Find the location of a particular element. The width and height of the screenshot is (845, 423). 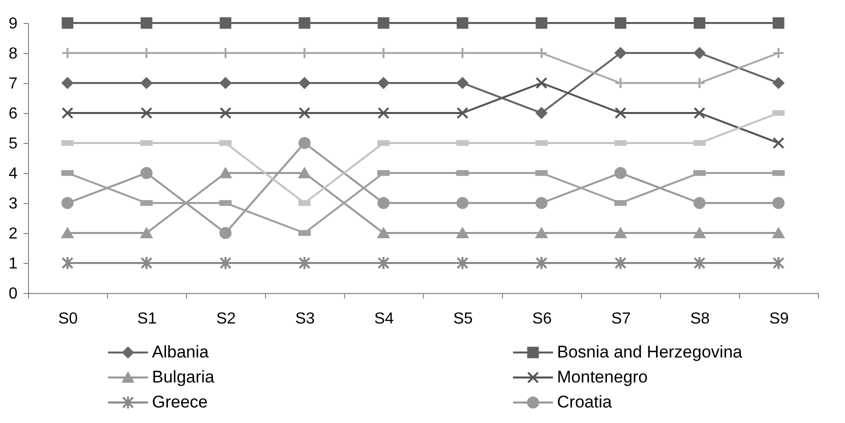

y-tick-label: 7 is located at coordinates (13, 84).